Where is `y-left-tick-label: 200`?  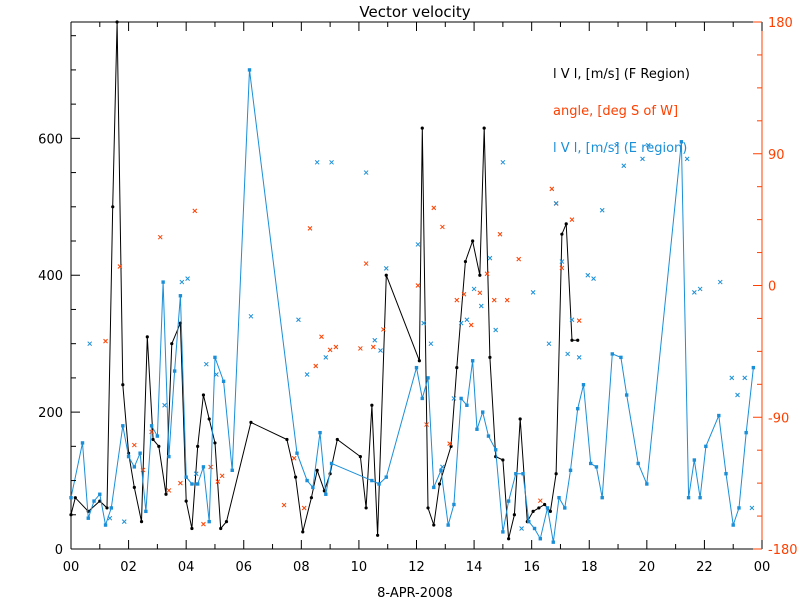
y-left-tick-label: 200 is located at coordinates (50, 413).